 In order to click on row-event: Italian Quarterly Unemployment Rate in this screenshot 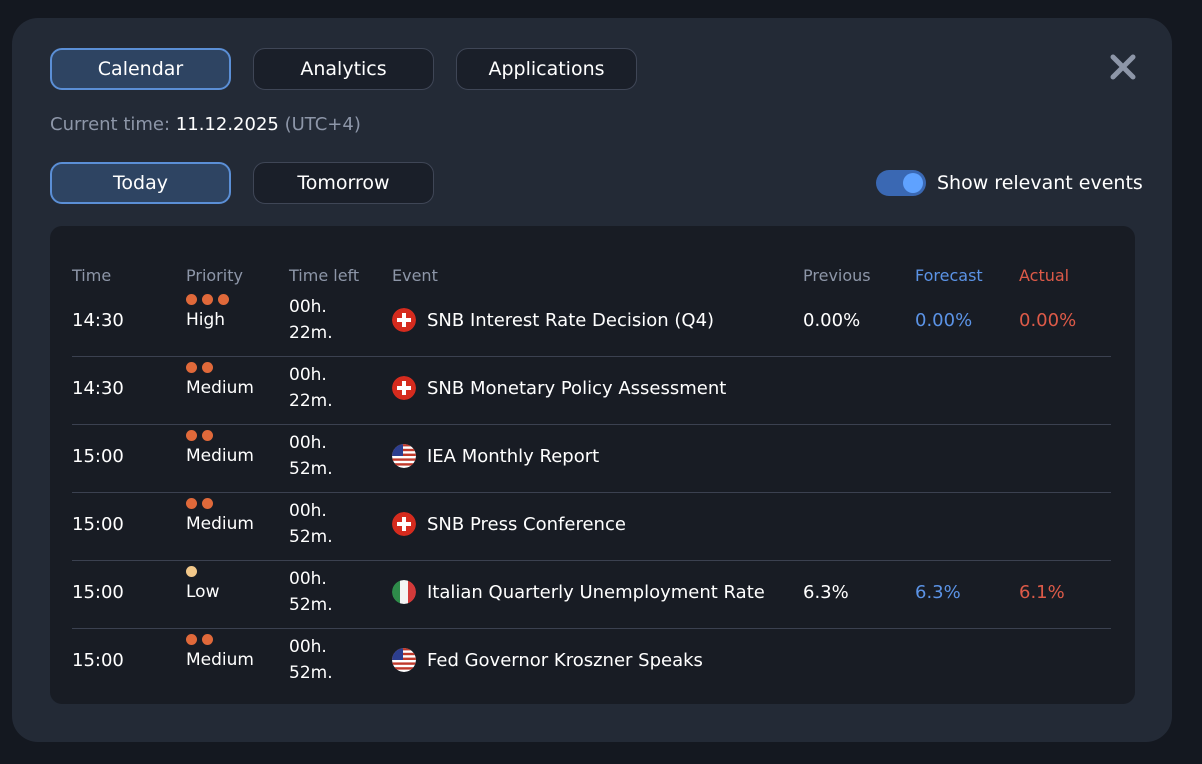, I will do `click(578, 592)`.